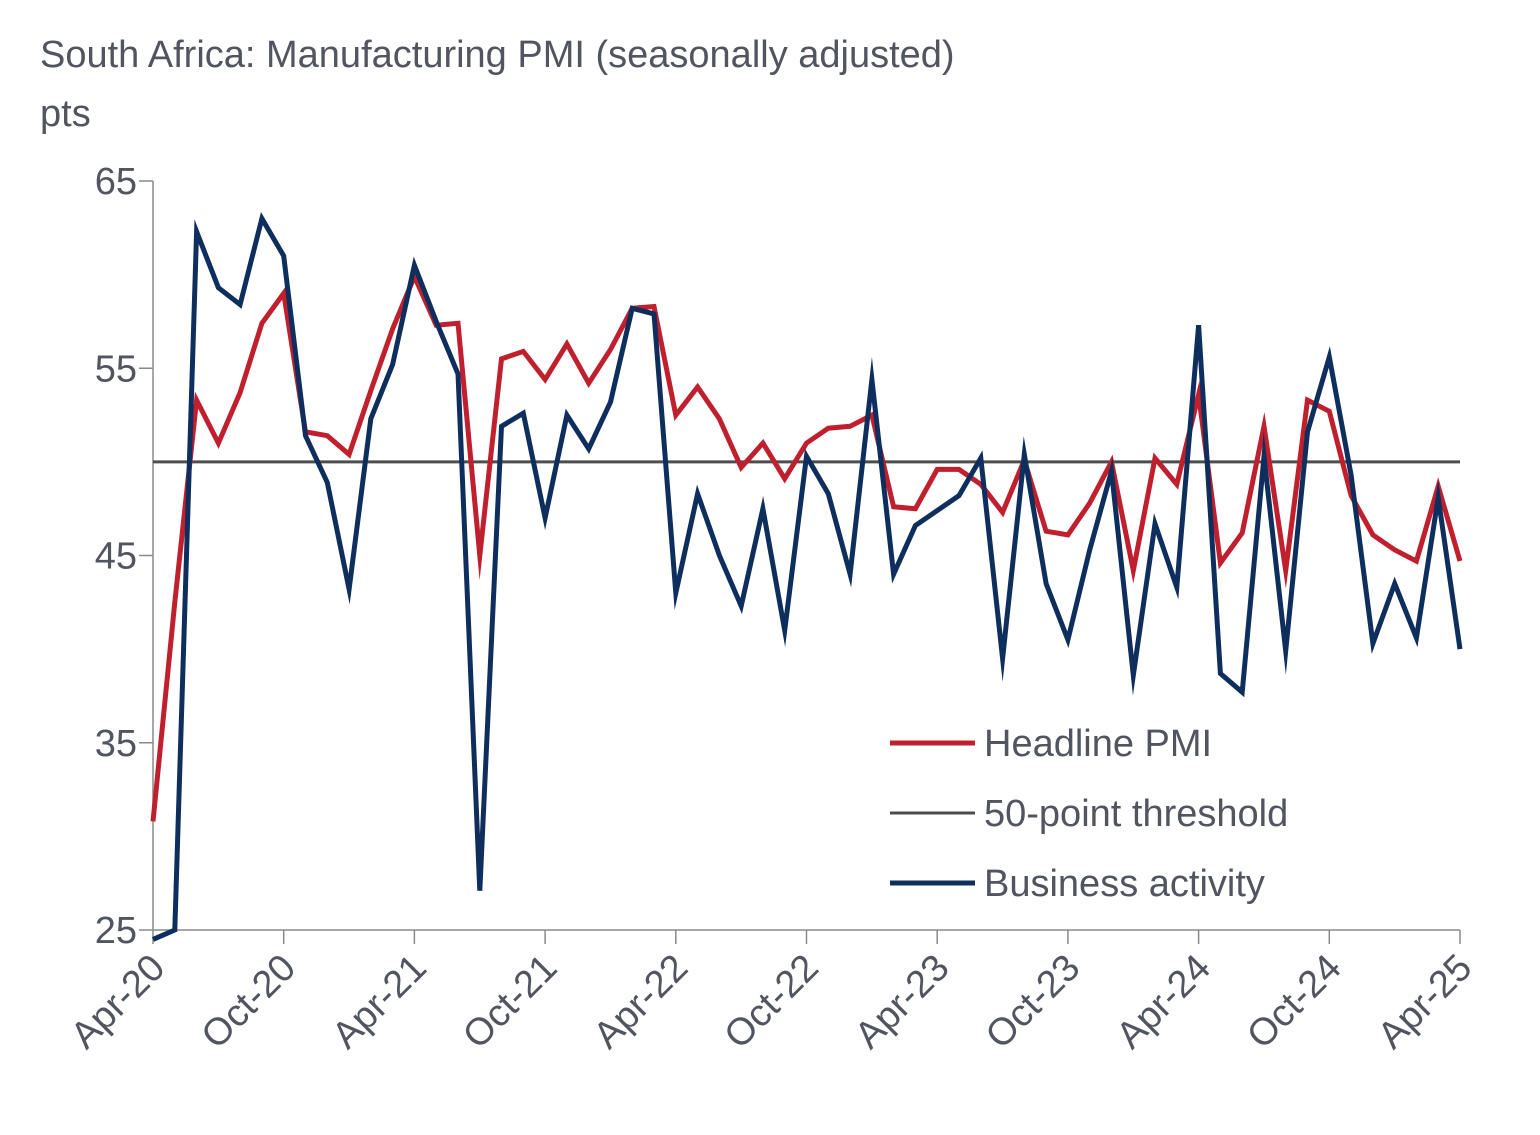 This screenshot has height=1135, width=1540. I want to click on x-tick-label: Oct-24, so click(1294, 1002).